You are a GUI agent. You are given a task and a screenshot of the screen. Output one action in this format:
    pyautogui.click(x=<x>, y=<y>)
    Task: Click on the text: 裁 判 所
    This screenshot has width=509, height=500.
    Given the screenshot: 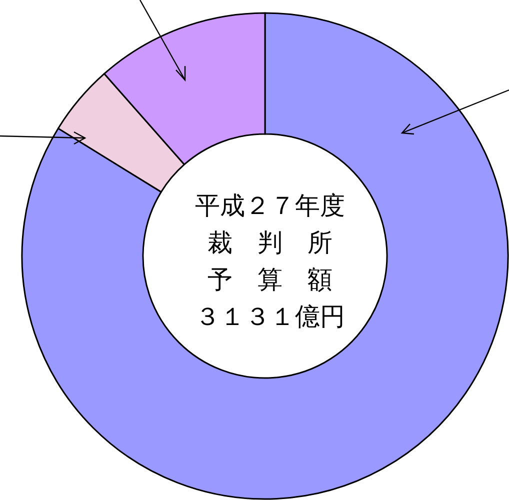 What is the action you would take?
    pyautogui.click(x=270, y=242)
    